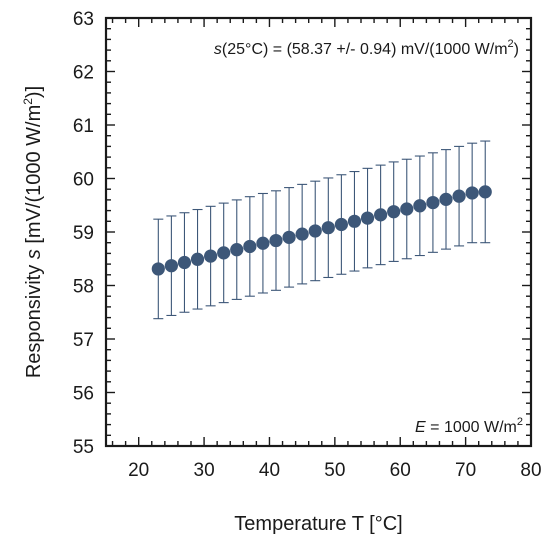  Describe the element at coordinates (530, 470) in the screenshot. I see `x-tick-label: 80` at that location.